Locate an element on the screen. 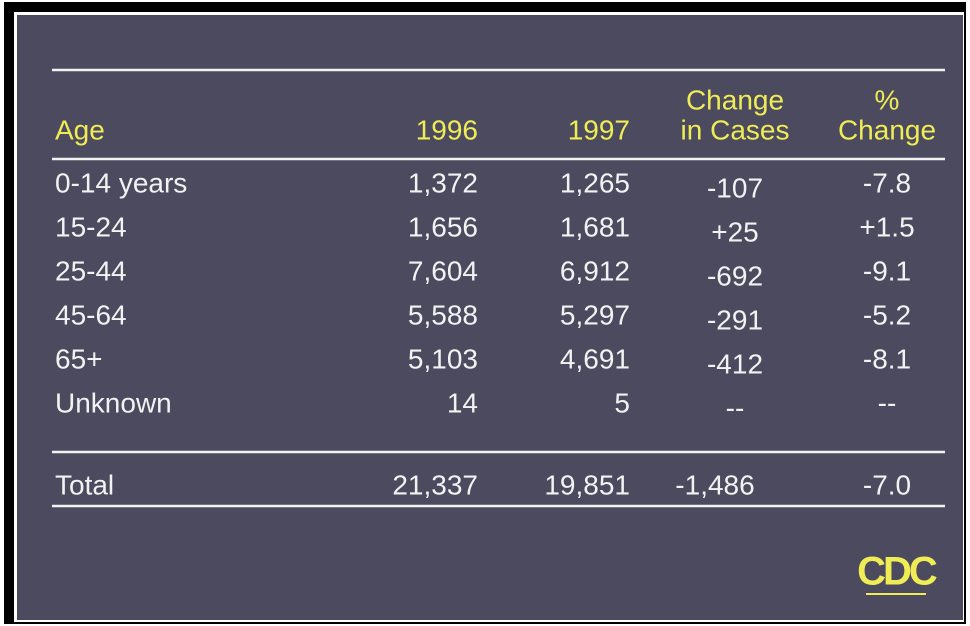  body-cell: 7,604 is located at coordinates (443, 270).